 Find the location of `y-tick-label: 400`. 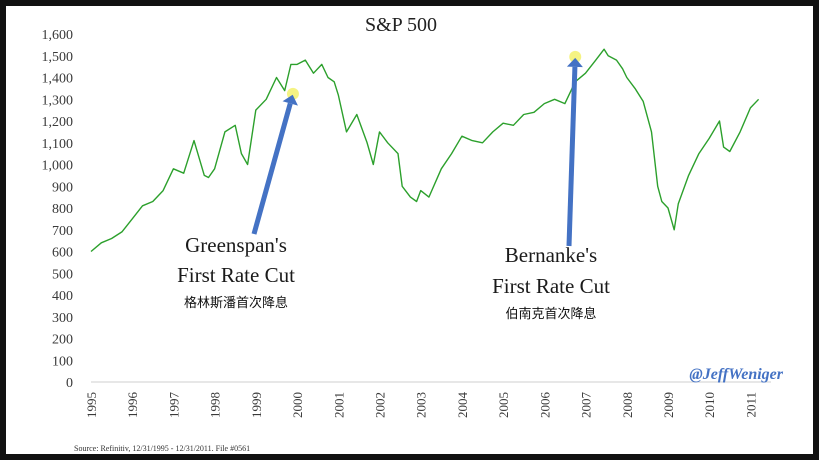

y-tick-label: 400 is located at coordinates (62, 296).